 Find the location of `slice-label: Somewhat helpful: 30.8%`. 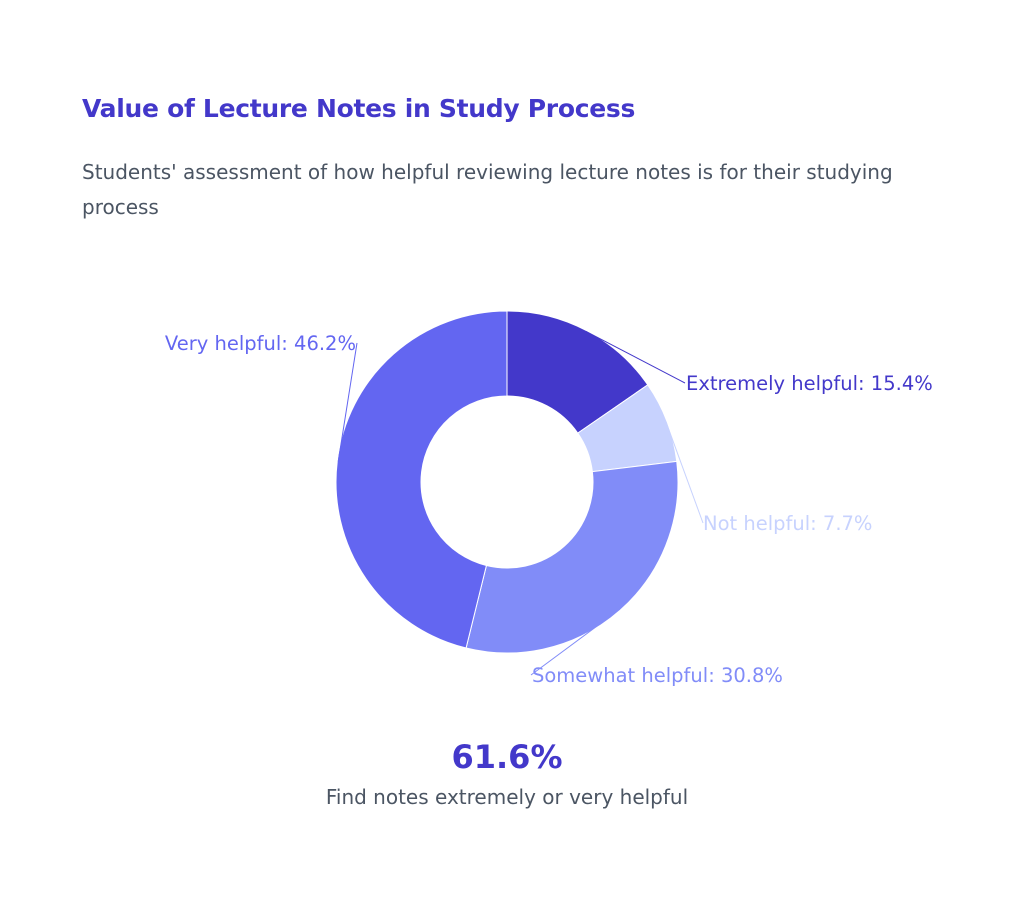

slice-label: Somewhat helpful: 30.8% is located at coordinates (657, 675).